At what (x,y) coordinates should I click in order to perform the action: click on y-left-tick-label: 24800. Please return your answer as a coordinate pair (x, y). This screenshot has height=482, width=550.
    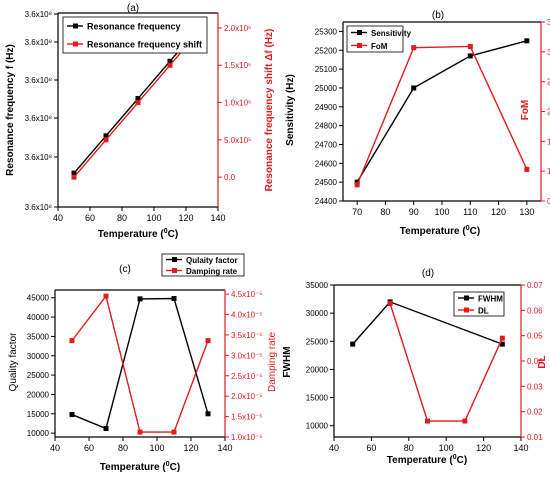
    Looking at the image, I should click on (326, 126).